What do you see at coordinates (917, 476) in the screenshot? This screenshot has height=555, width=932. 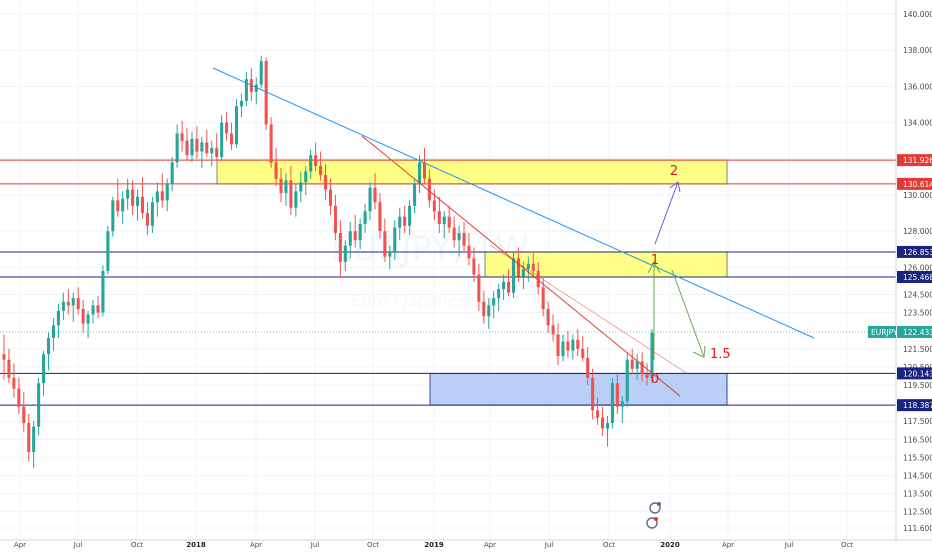 I see `y-tick-label: 114.500` at bounding box center [917, 476].